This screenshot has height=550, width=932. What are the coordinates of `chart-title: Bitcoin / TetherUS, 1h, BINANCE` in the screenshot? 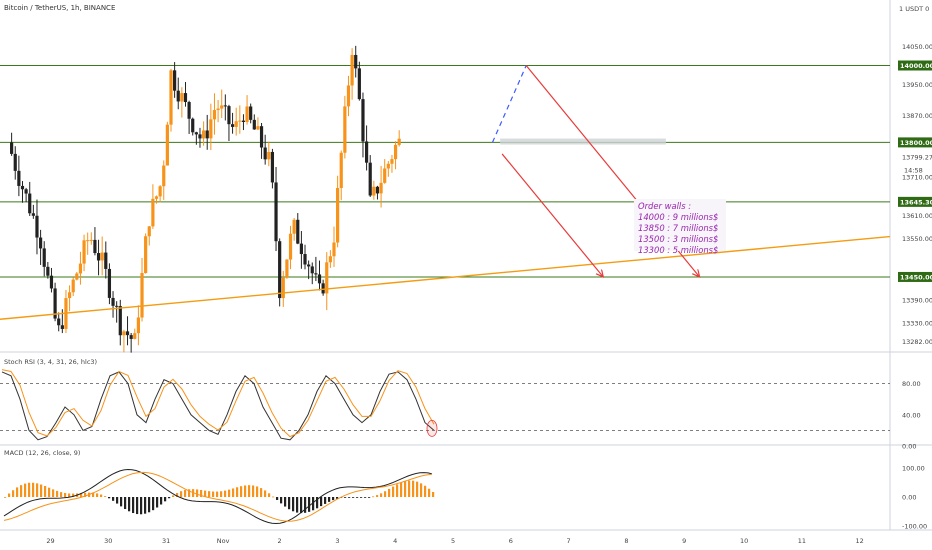 It's located at (60, 8).